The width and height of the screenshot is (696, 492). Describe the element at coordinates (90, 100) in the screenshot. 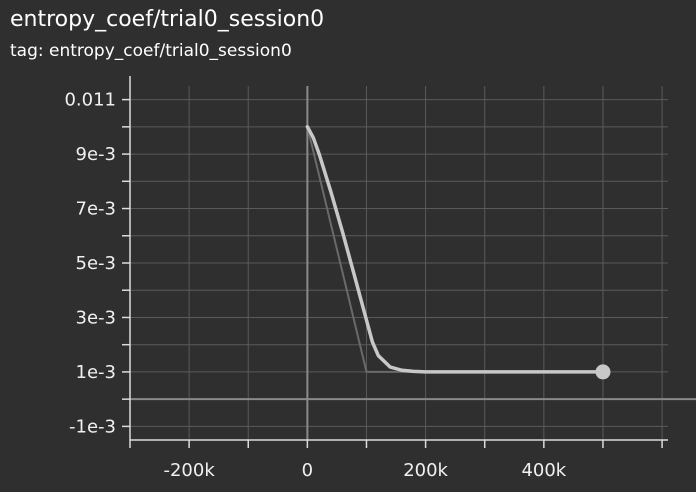

I see `y-tick-label: 0.011` at that location.